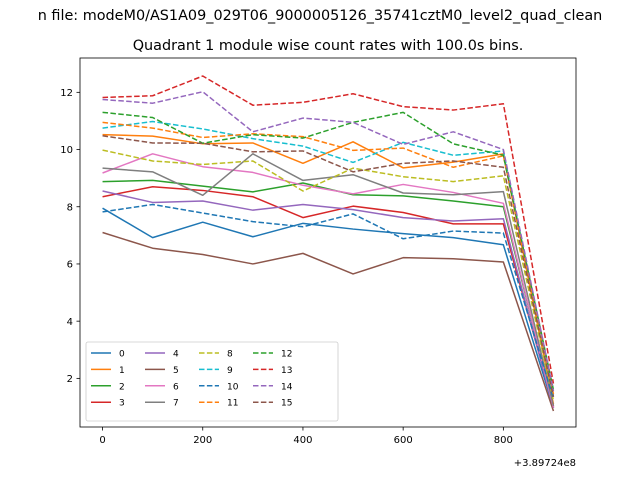 This screenshot has height=480, width=640. I want to click on x-tick-label: 0, so click(102, 440).